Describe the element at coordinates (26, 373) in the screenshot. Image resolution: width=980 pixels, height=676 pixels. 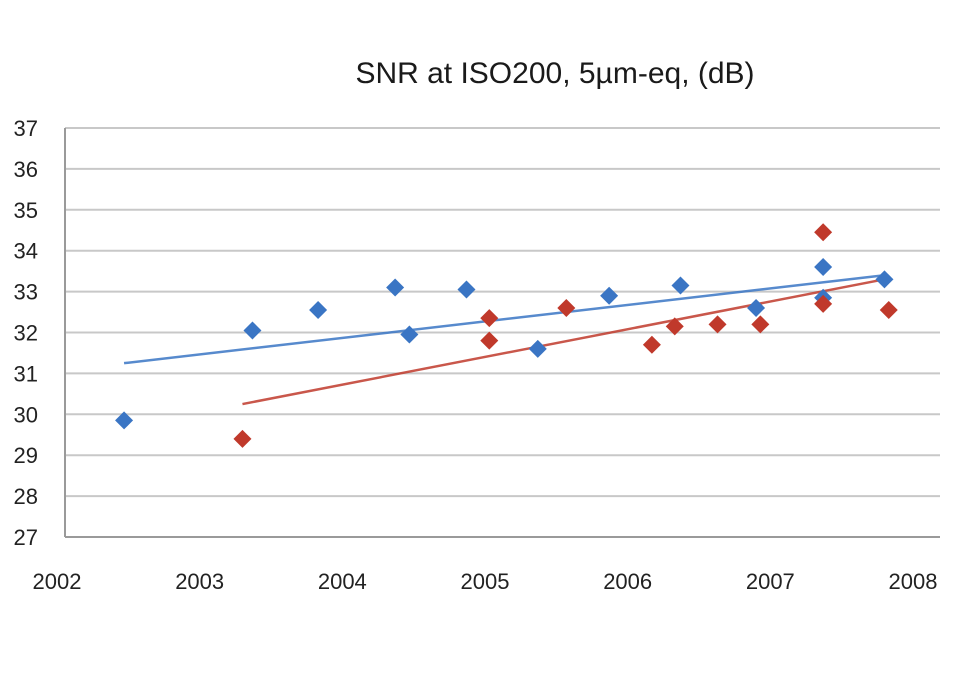
I see `y-tick-label: 31` at that location.